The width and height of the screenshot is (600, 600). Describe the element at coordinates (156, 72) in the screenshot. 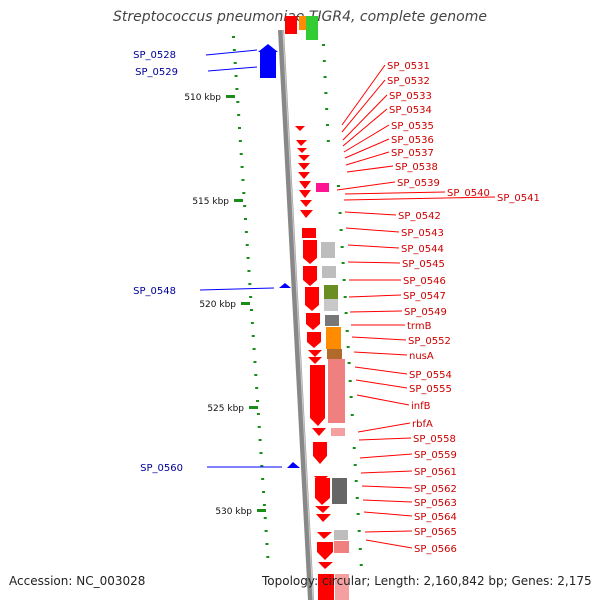

I see `gene-label-sp-0529: SP_0529` at that location.